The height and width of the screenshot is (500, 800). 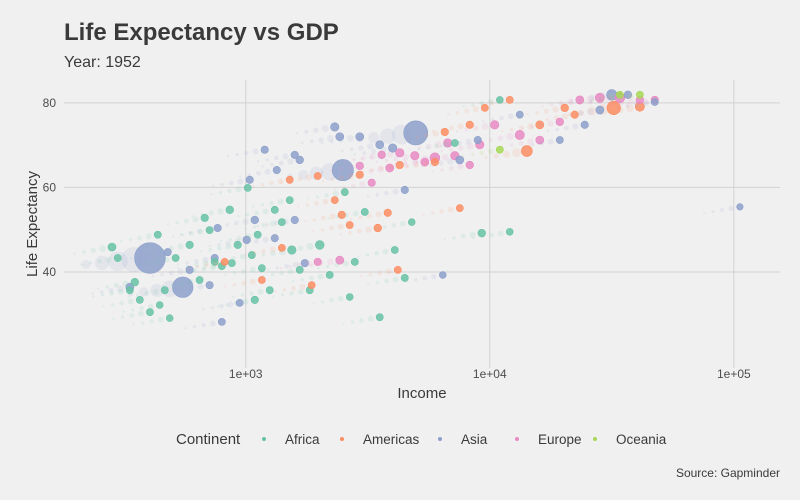 What do you see at coordinates (421, 393) in the screenshot?
I see `x-axis-title: Income` at bounding box center [421, 393].